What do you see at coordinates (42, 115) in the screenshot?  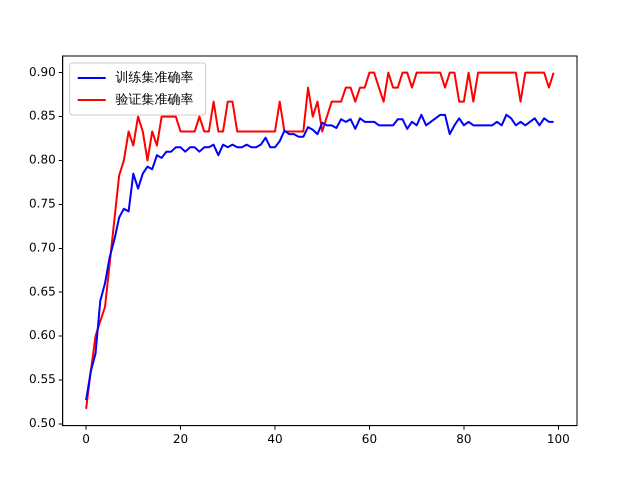 I see `y-tick-label: 0.85` at bounding box center [42, 115].